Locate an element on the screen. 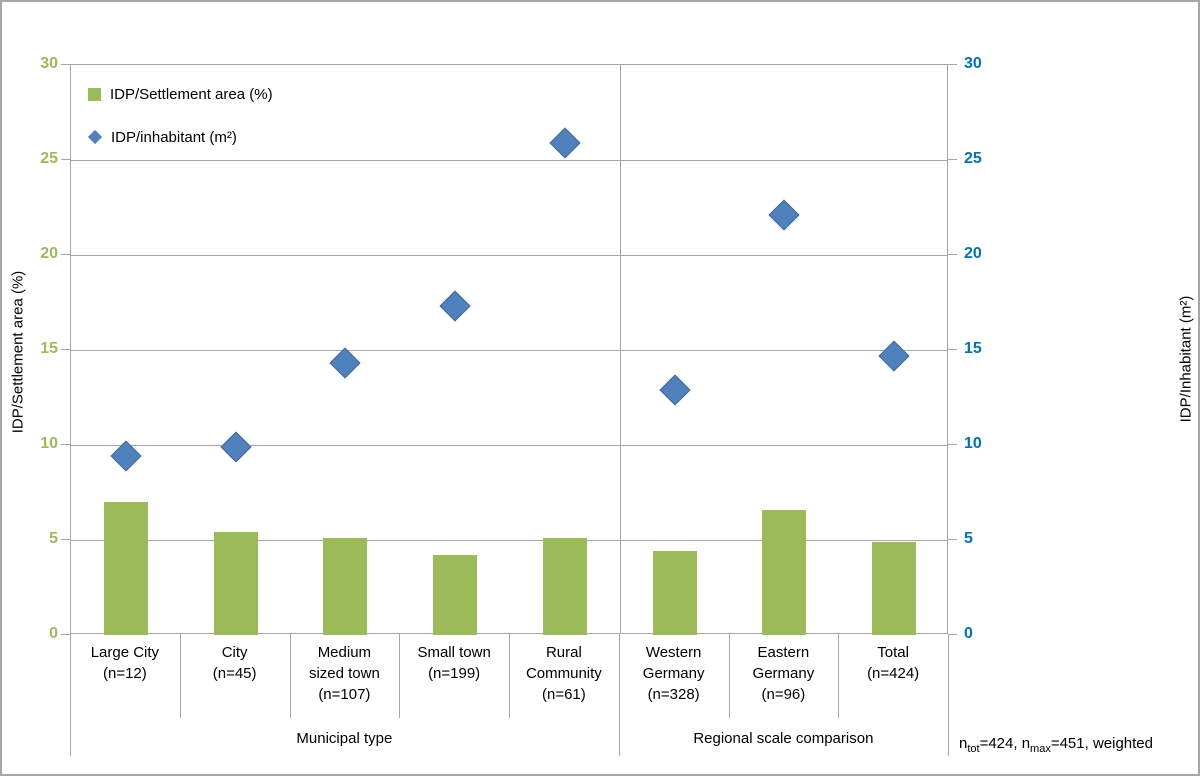 The width and height of the screenshot is (1200, 776). left-axis-tick-label: 15 is located at coordinates (49, 348).